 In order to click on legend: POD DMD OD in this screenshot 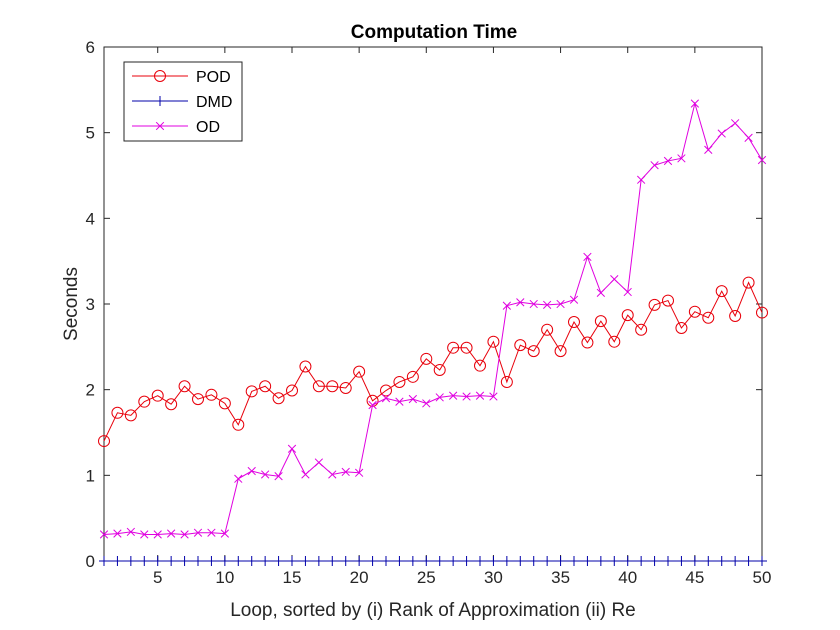, I will do `click(183, 101)`.